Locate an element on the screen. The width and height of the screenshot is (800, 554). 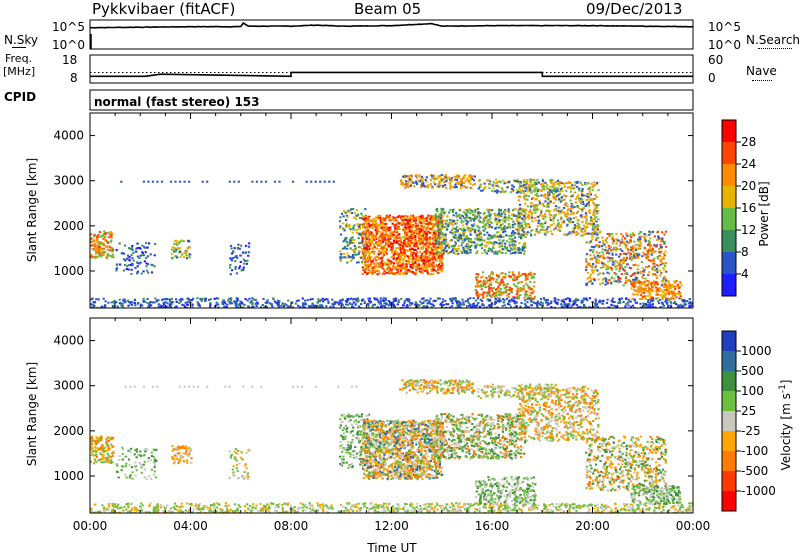
freq-unit-label: [MHz] is located at coordinates (19, 71).